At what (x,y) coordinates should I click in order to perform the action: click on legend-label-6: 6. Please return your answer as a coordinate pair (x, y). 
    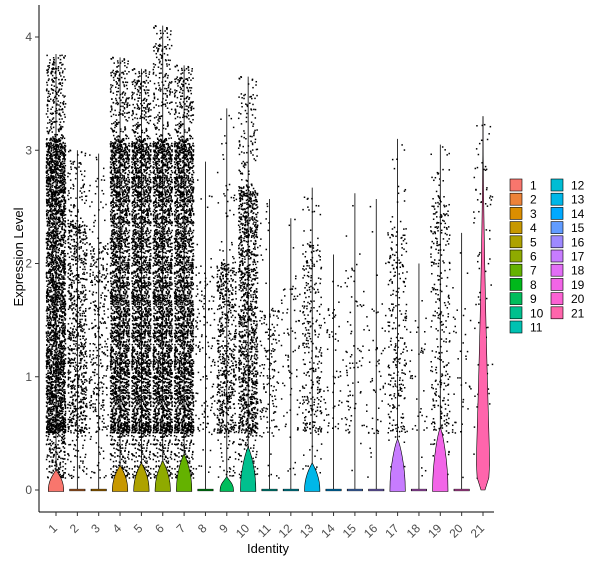
    Looking at the image, I should click on (533, 257).